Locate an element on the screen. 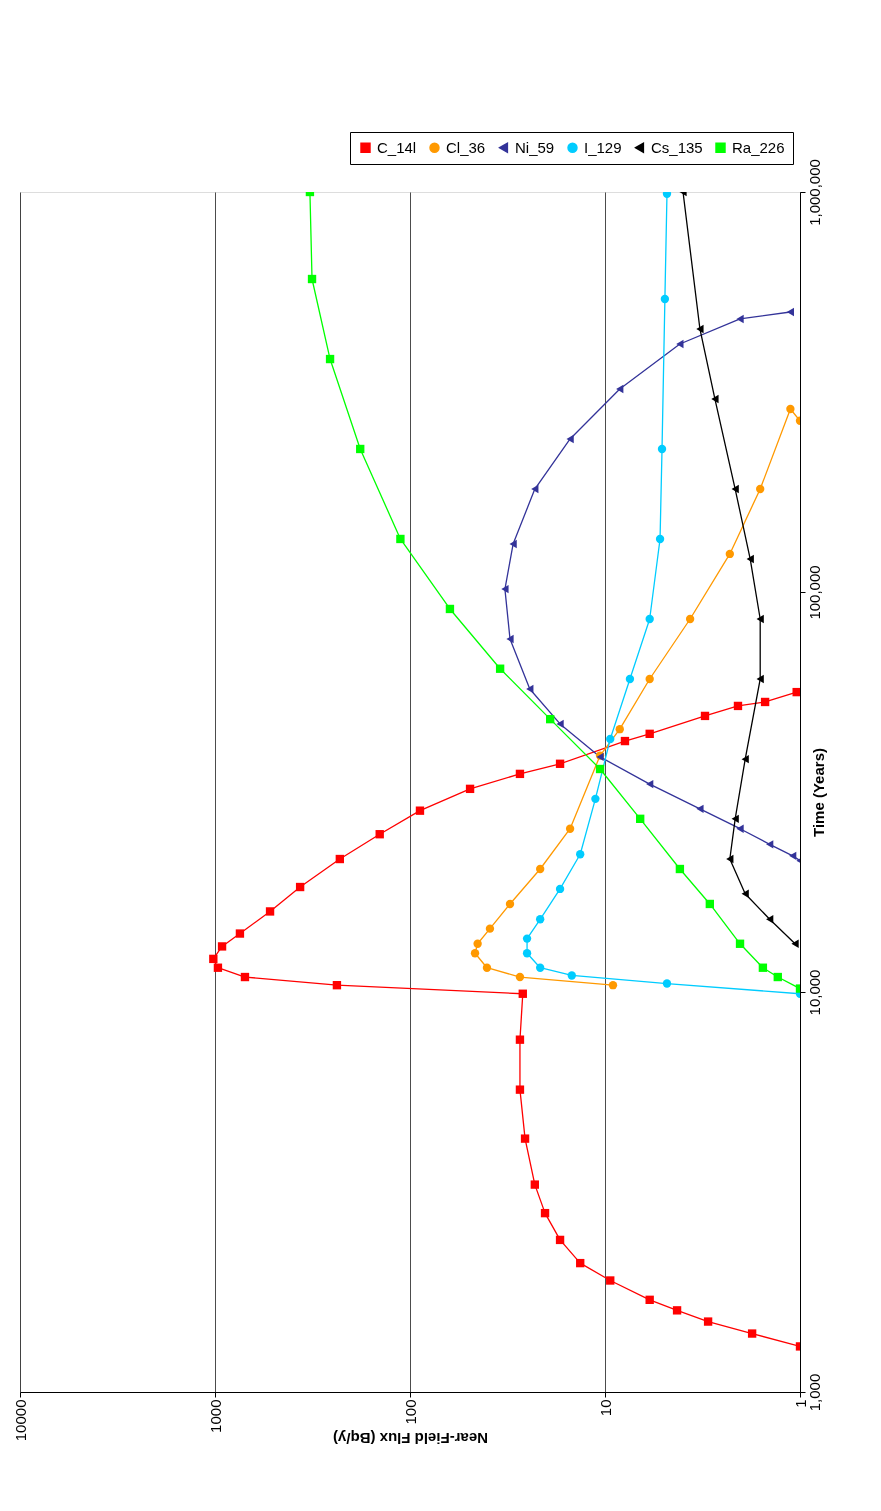 The height and width of the screenshot is (1511, 881). x-tick-label: 10000 is located at coordinates (20, 1420).